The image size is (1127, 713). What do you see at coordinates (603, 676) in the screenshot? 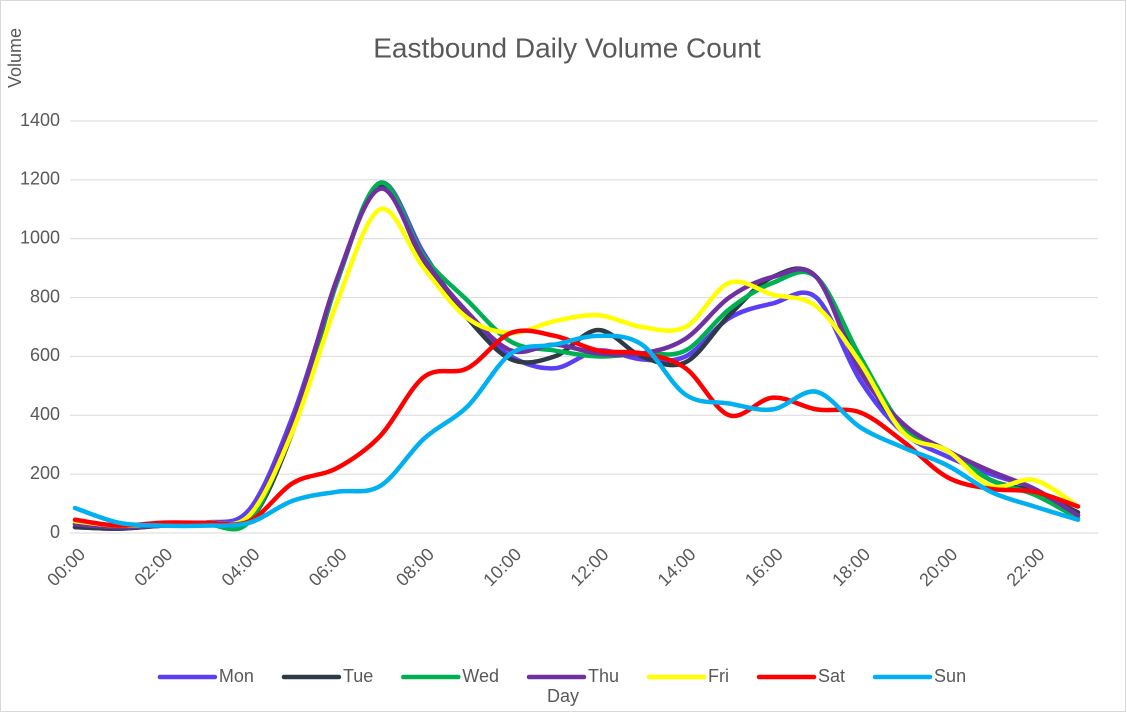
I see `legend-label: Thu` at bounding box center [603, 676].